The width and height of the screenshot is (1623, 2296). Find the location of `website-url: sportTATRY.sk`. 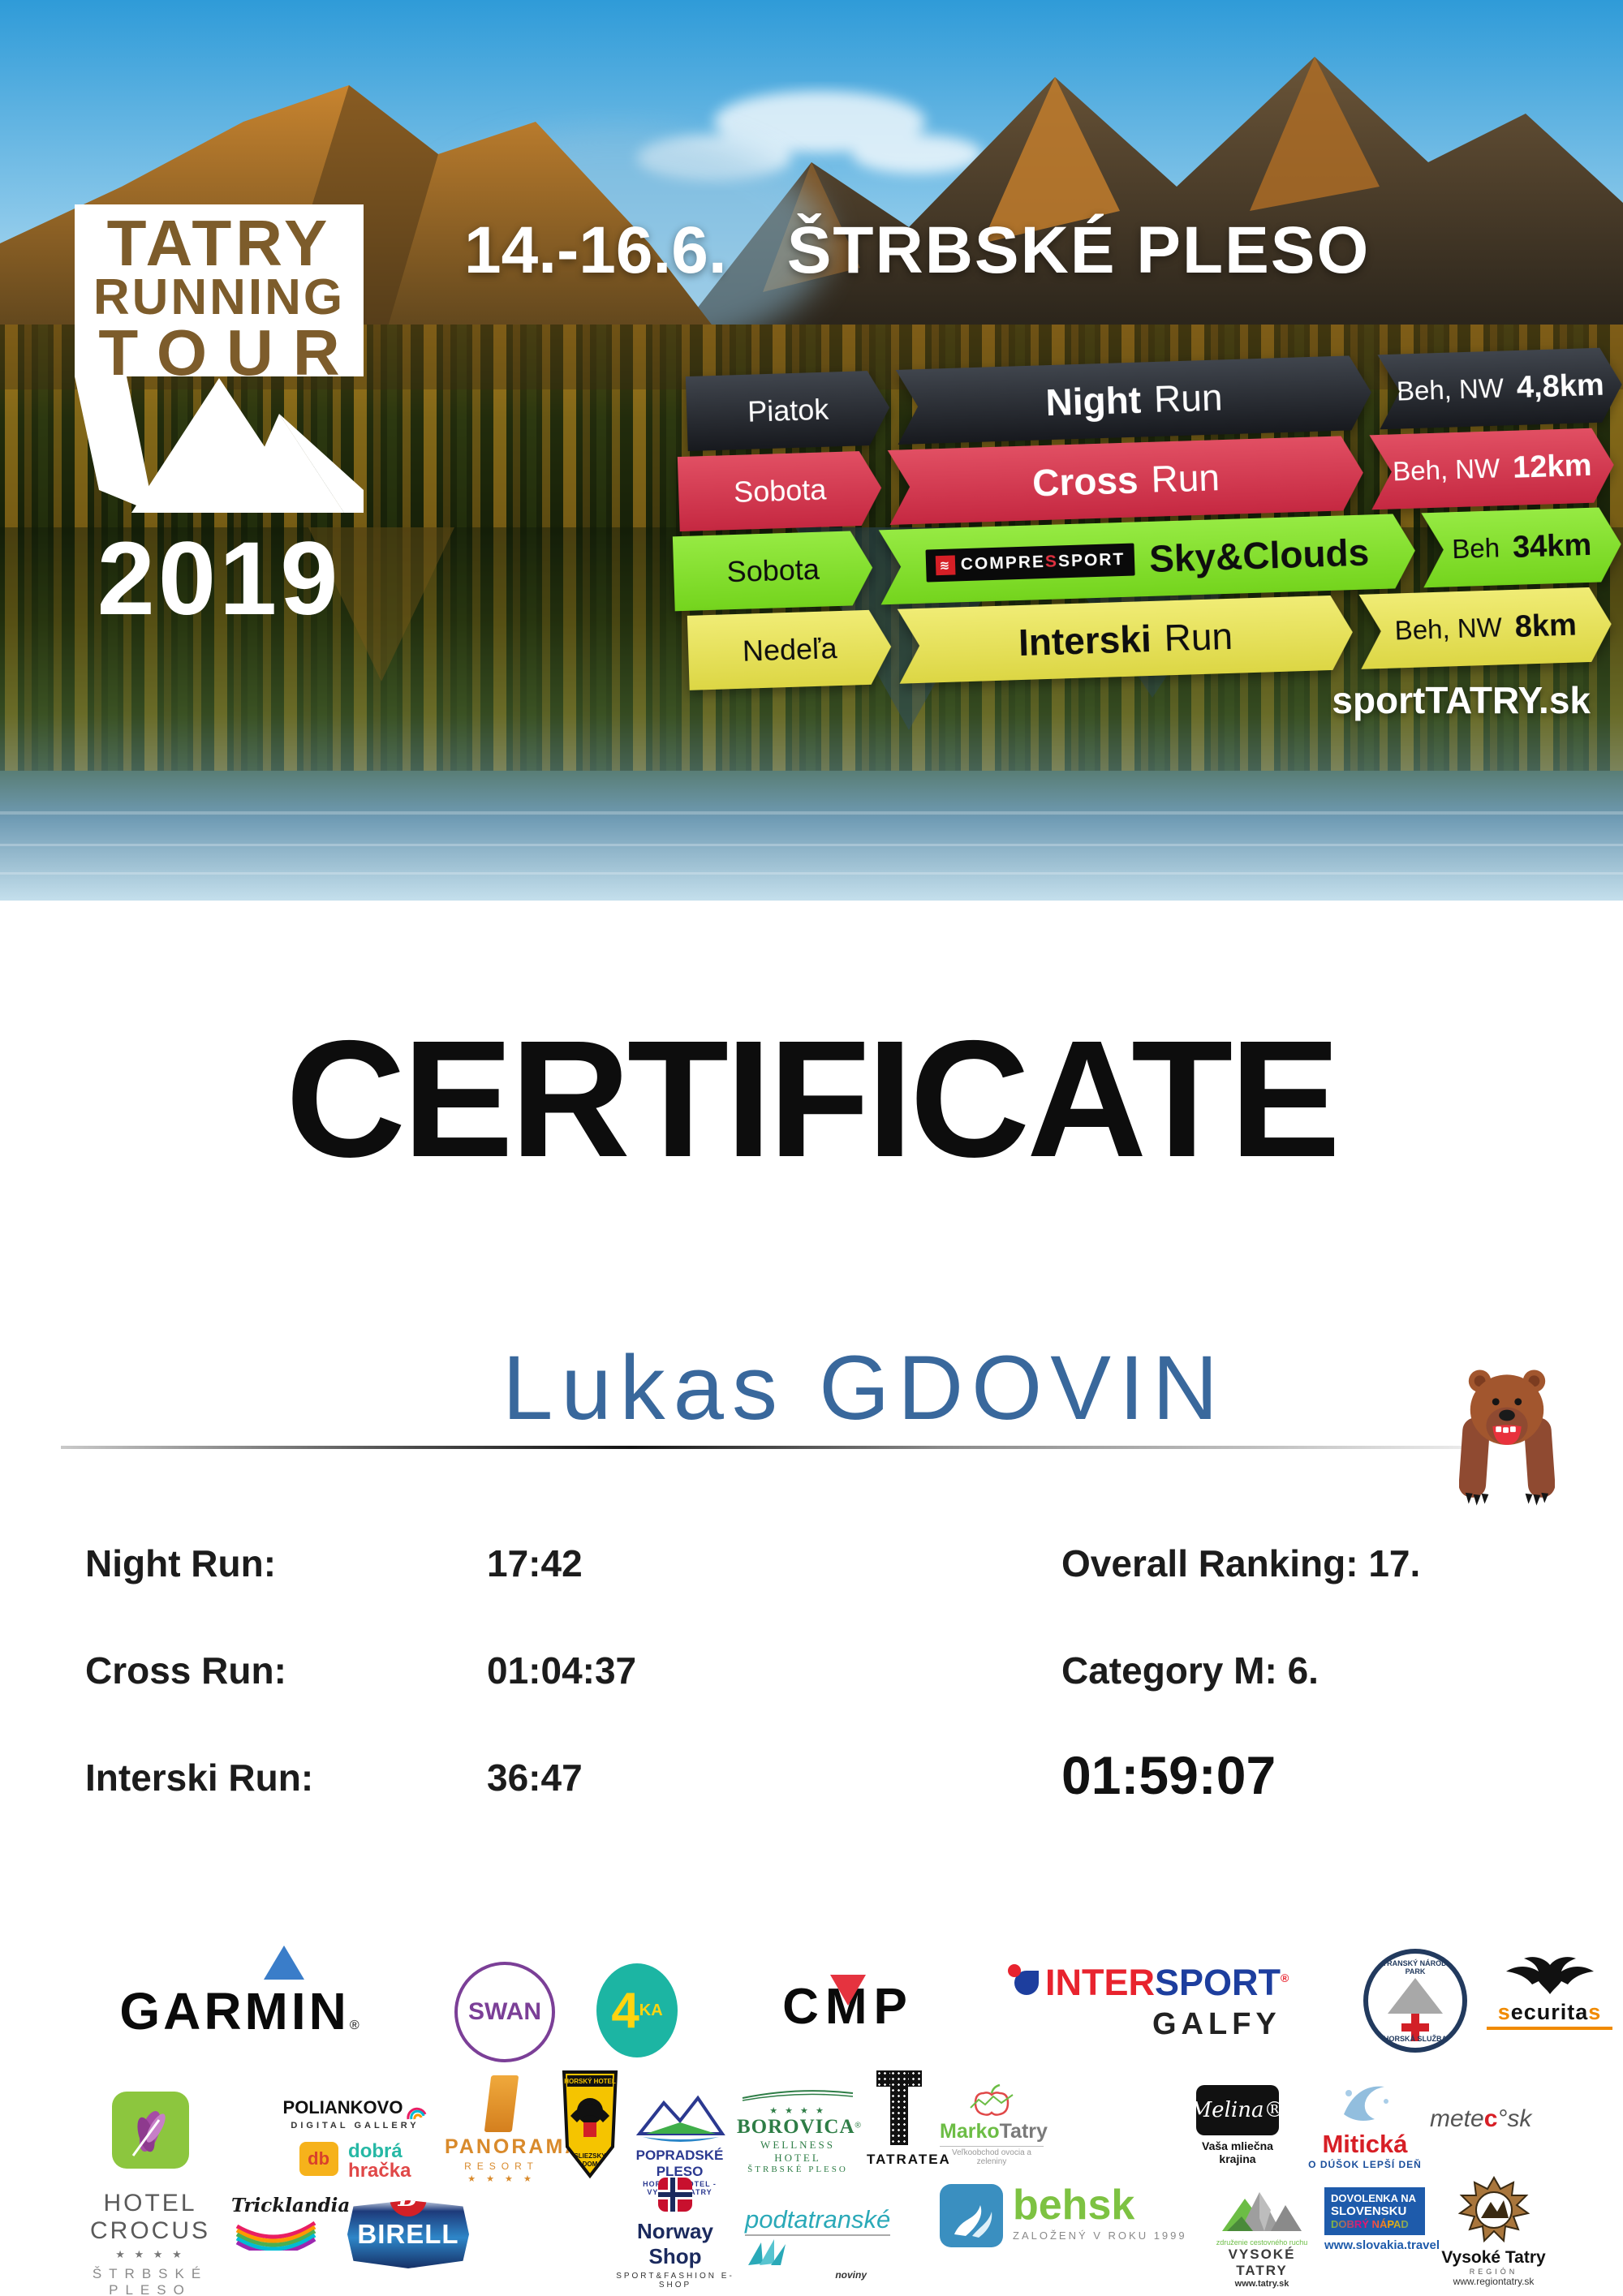

website-url: sportTATRY.sk is located at coordinates (1461, 700).